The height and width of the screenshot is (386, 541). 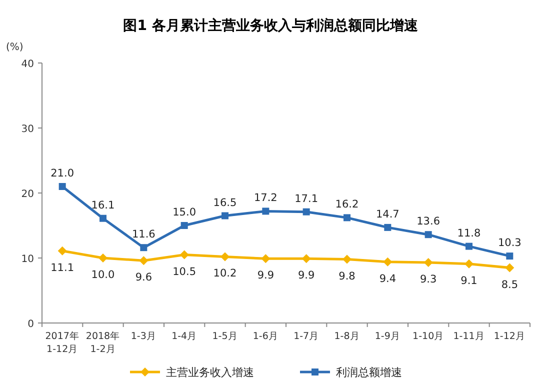 I want to click on y-tick-label: 40, so click(x=27, y=64).